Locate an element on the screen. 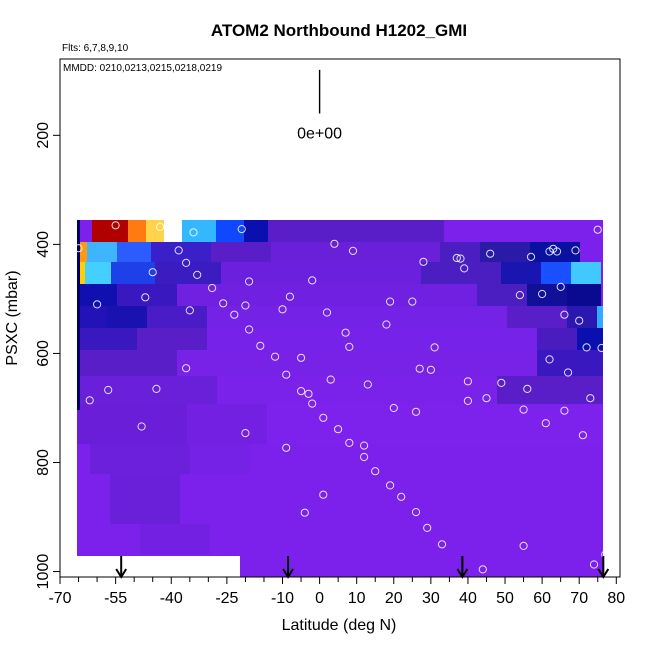 The height and width of the screenshot is (650, 650). x-tick-label: 10 is located at coordinates (357, 598).